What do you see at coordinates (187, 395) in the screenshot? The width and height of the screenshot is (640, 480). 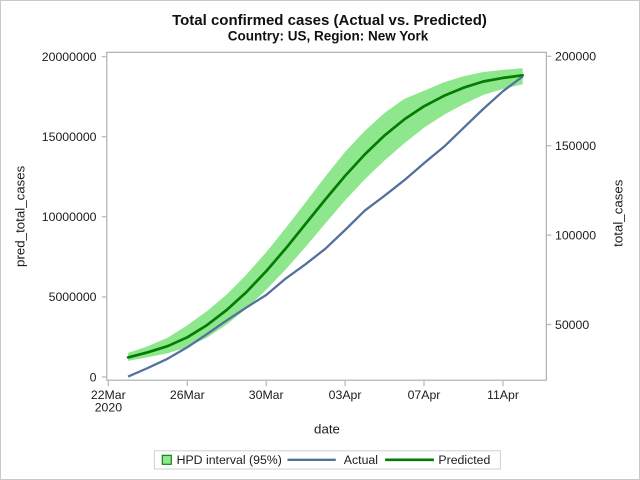 I see `svg-text: 26Mar` at bounding box center [187, 395].